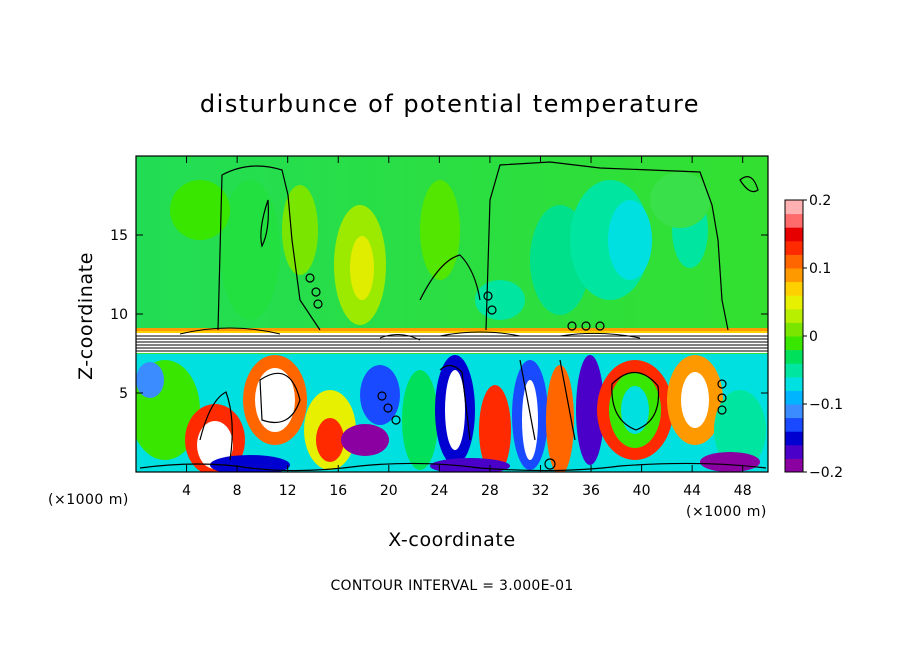 The width and height of the screenshot is (904, 654). I want to click on colorbar: 0.2 0.1 0 −0.1 −0.2, so click(813, 337).